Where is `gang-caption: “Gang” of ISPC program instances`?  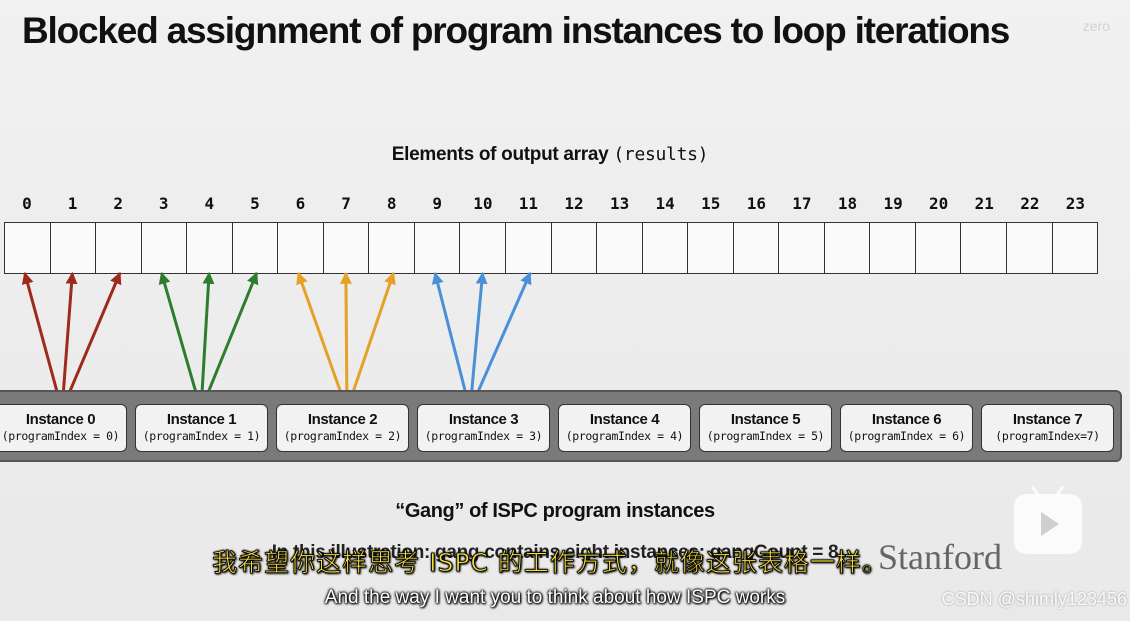
gang-caption: “Gang” of ISPC program instances is located at coordinates (555, 511).